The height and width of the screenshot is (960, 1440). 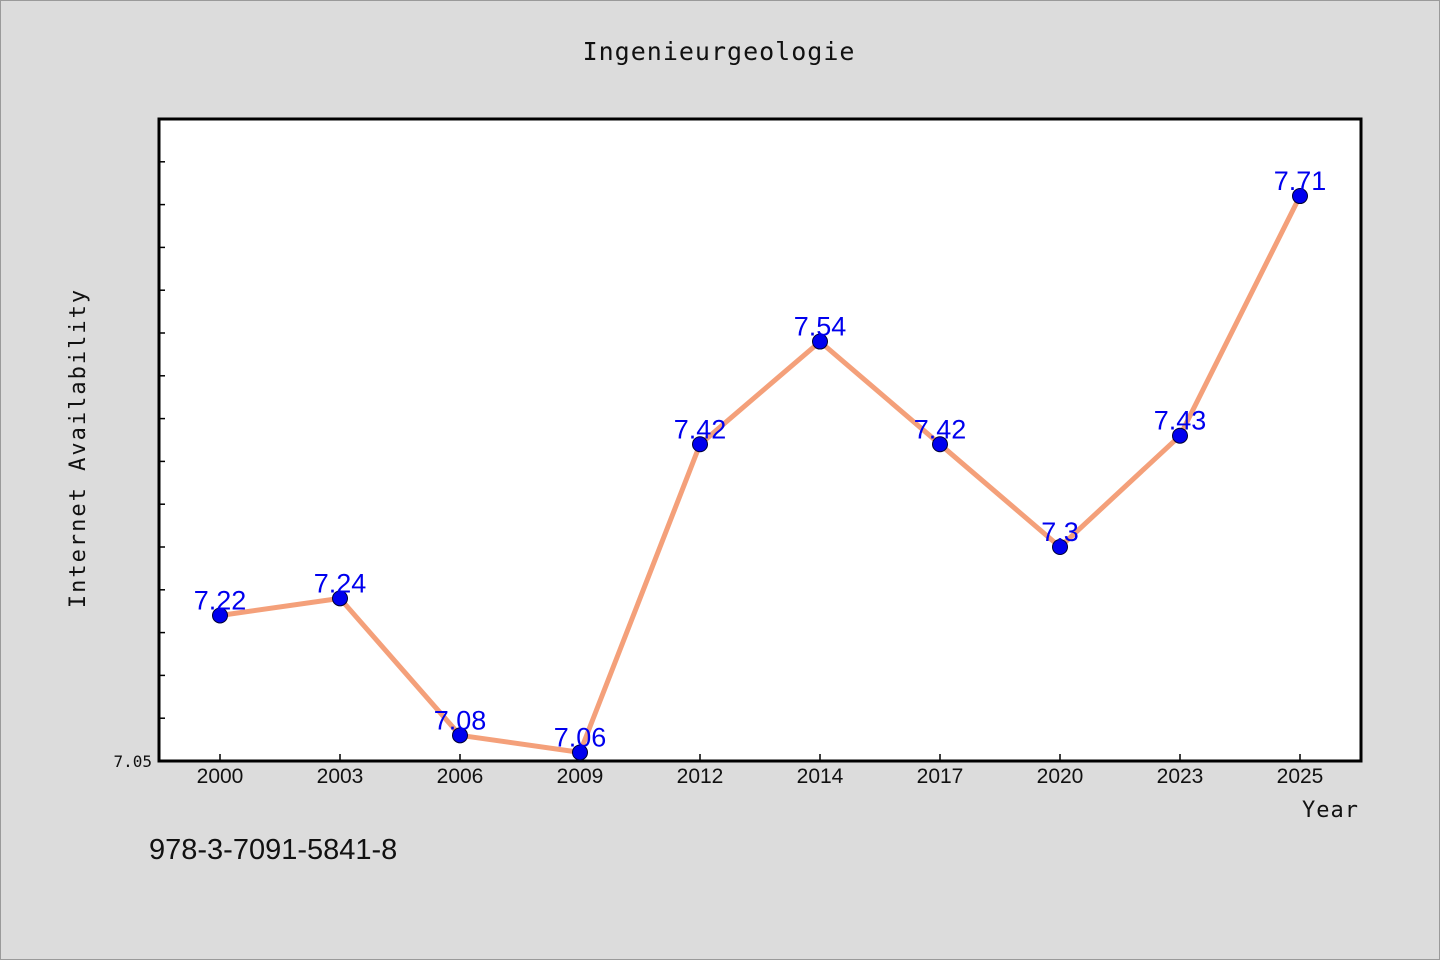 I want to click on y-axis-label: Internet Availability, so click(x=78, y=448).